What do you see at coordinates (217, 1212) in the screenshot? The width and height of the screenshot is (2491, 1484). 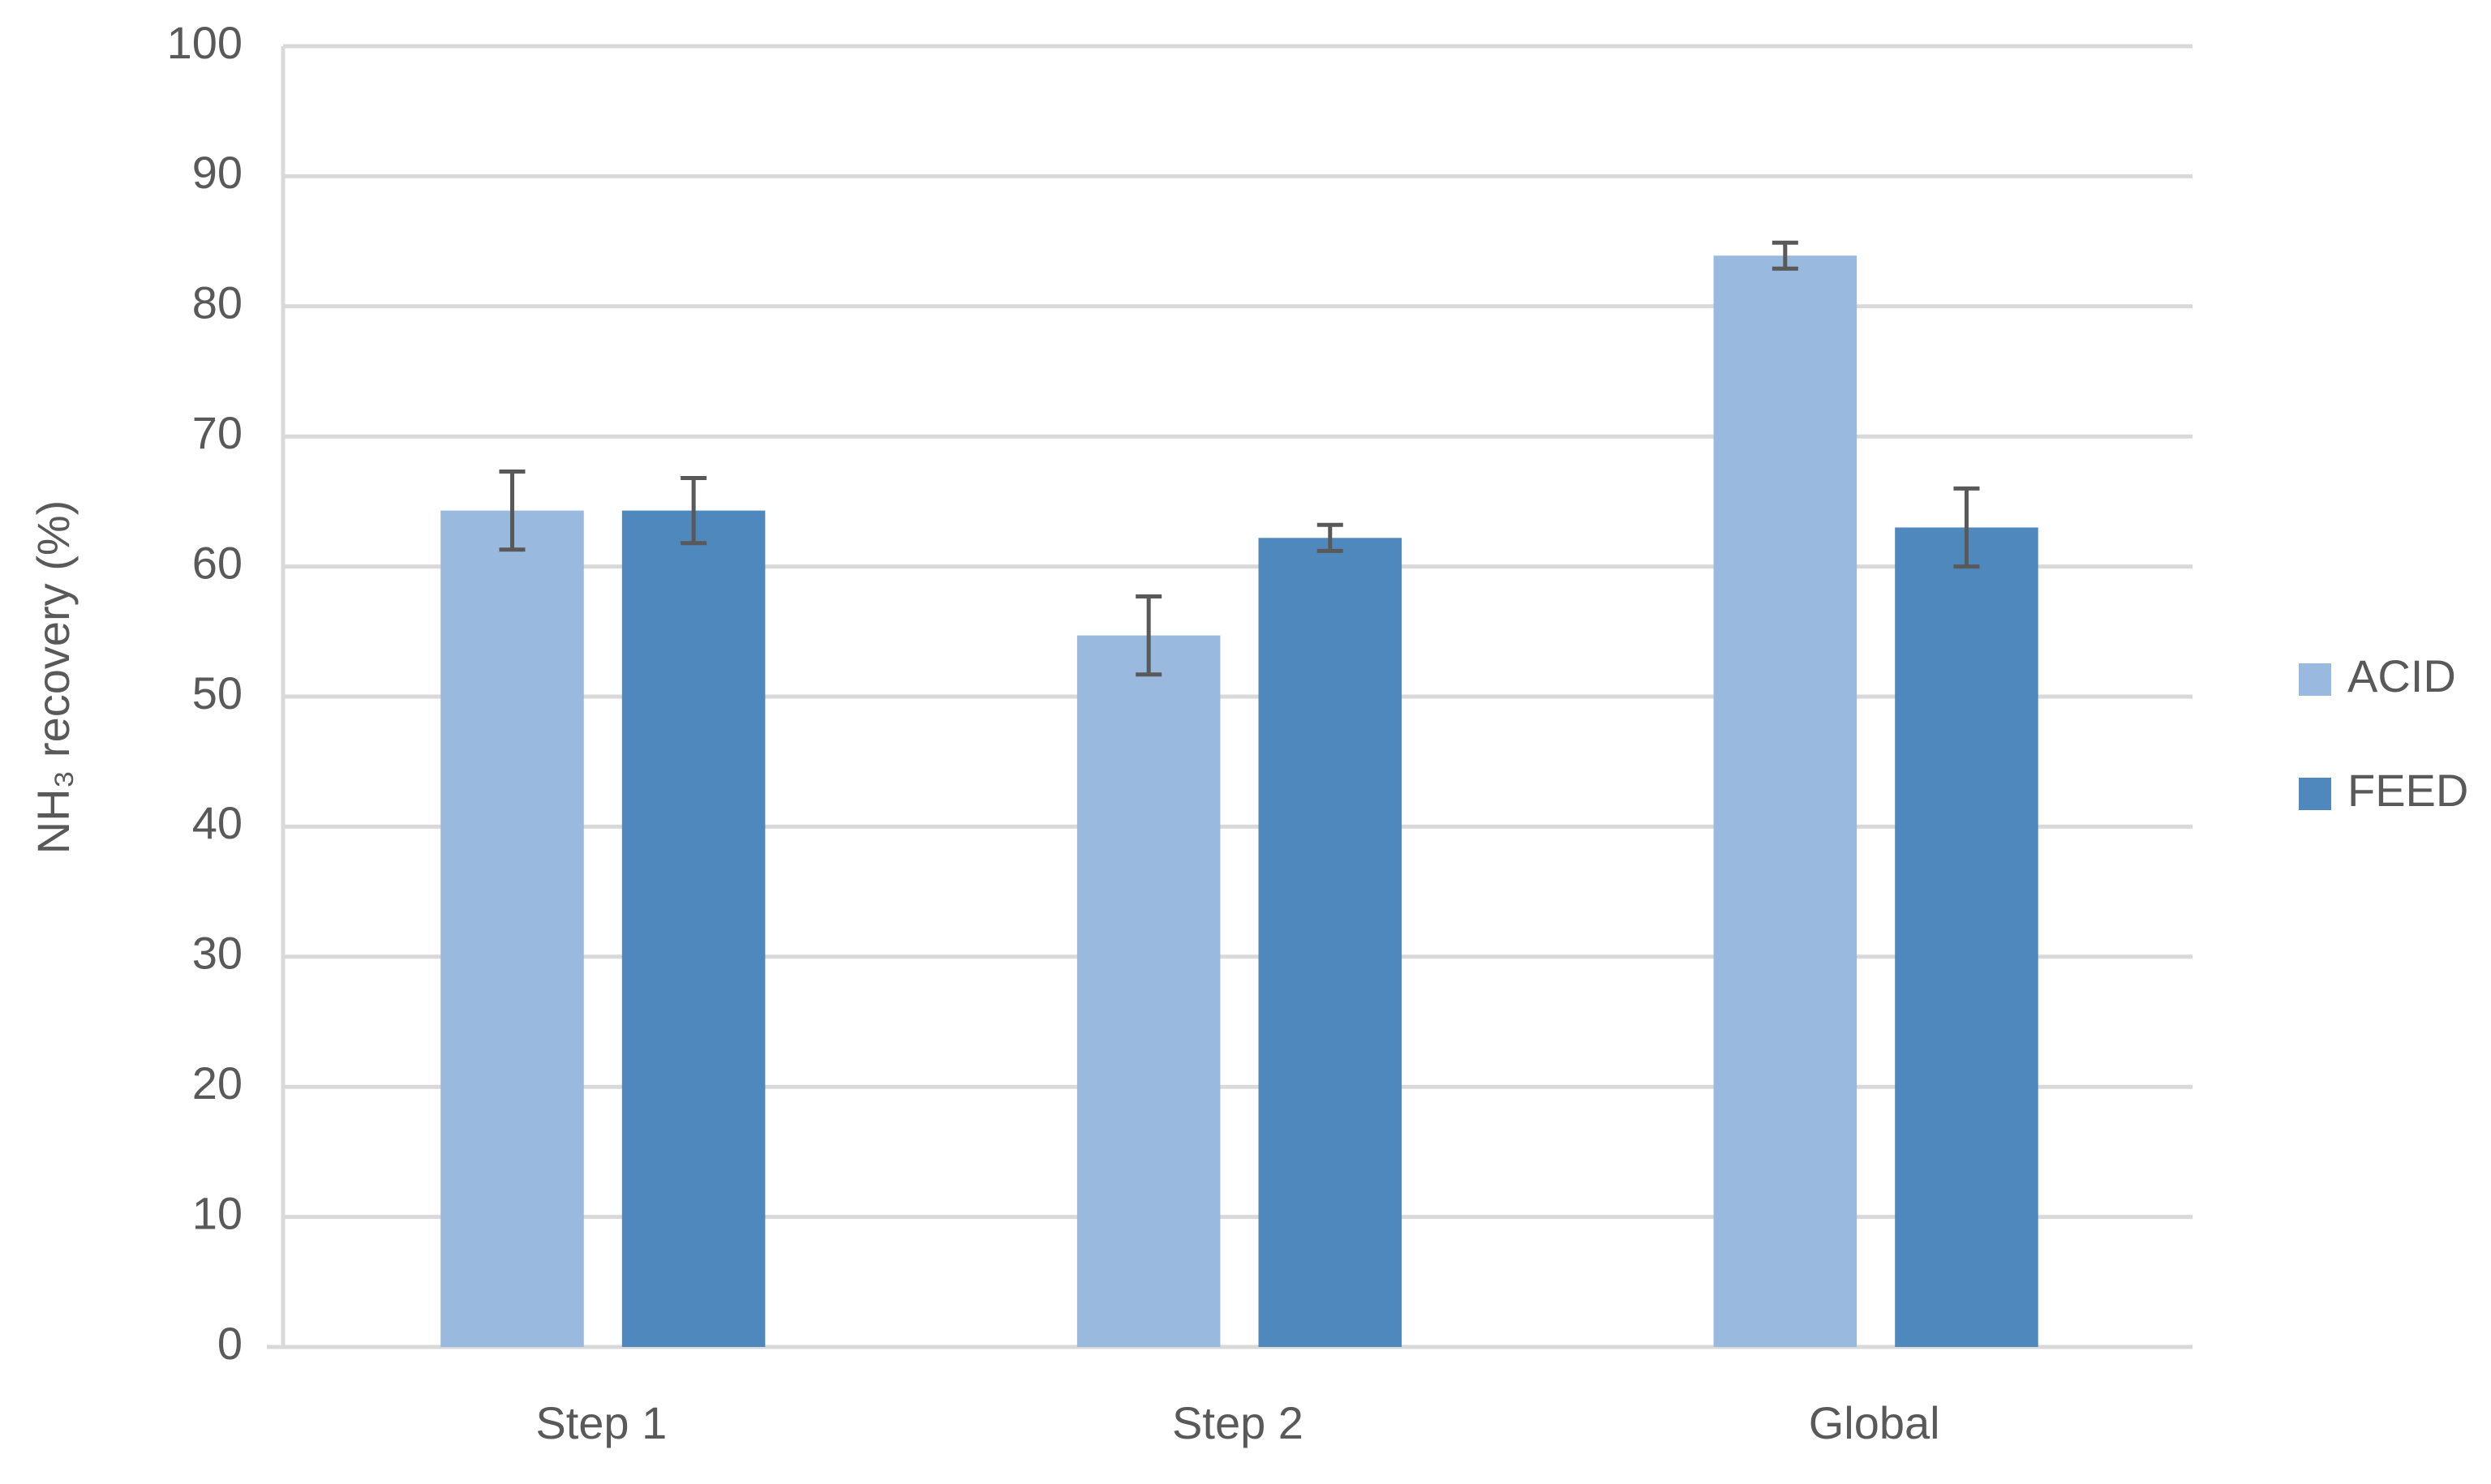 I see `y-tick-label: 10` at bounding box center [217, 1212].